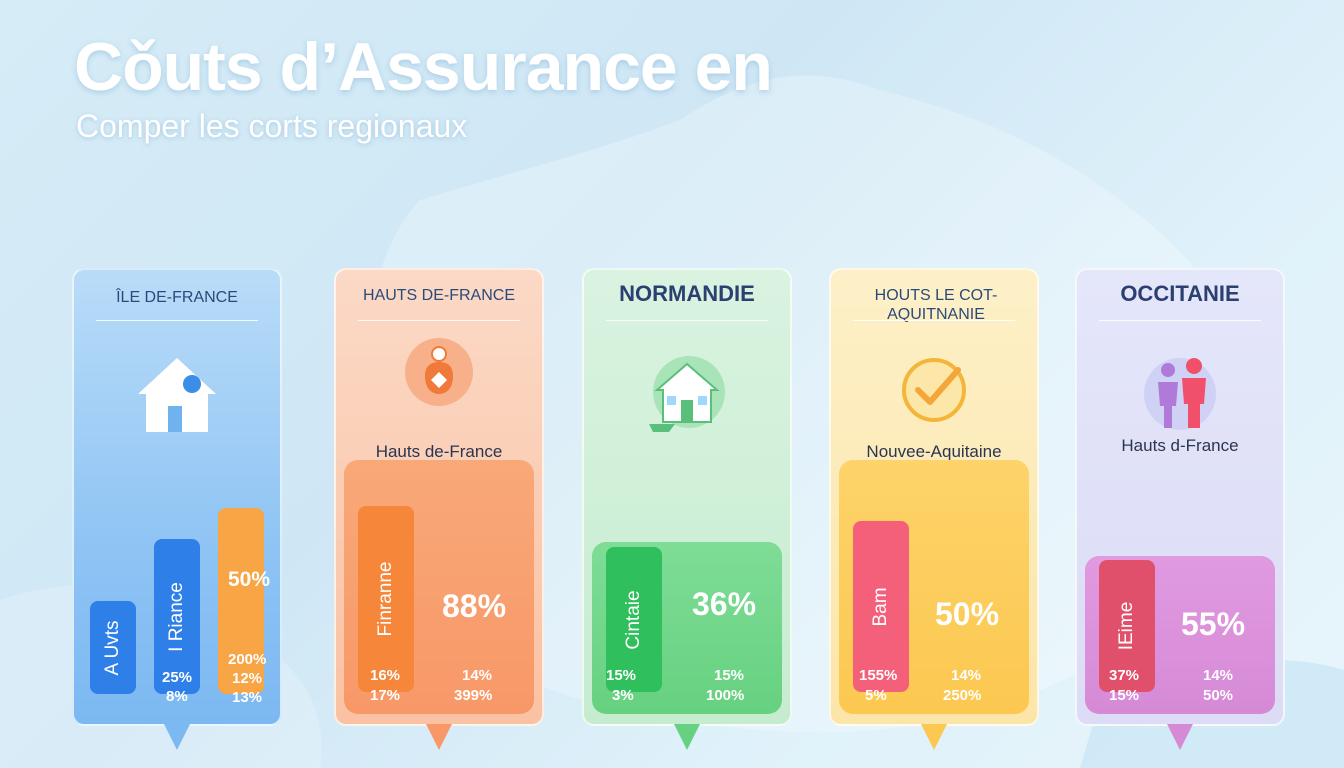 The image size is (1344, 768). What do you see at coordinates (247, 678) in the screenshot?
I see `small-percentage: 12%` at bounding box center [247, 678].